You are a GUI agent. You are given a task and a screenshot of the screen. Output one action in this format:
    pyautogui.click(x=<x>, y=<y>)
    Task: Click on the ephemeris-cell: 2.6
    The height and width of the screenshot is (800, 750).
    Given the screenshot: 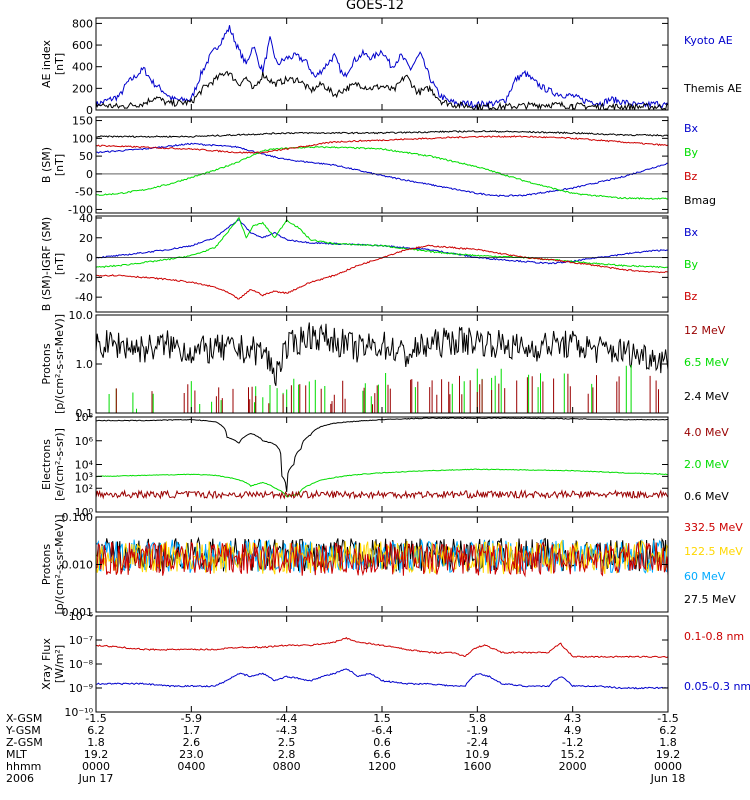 What is the action you would take?
    pyautogui.click(x=192, y=742)
    